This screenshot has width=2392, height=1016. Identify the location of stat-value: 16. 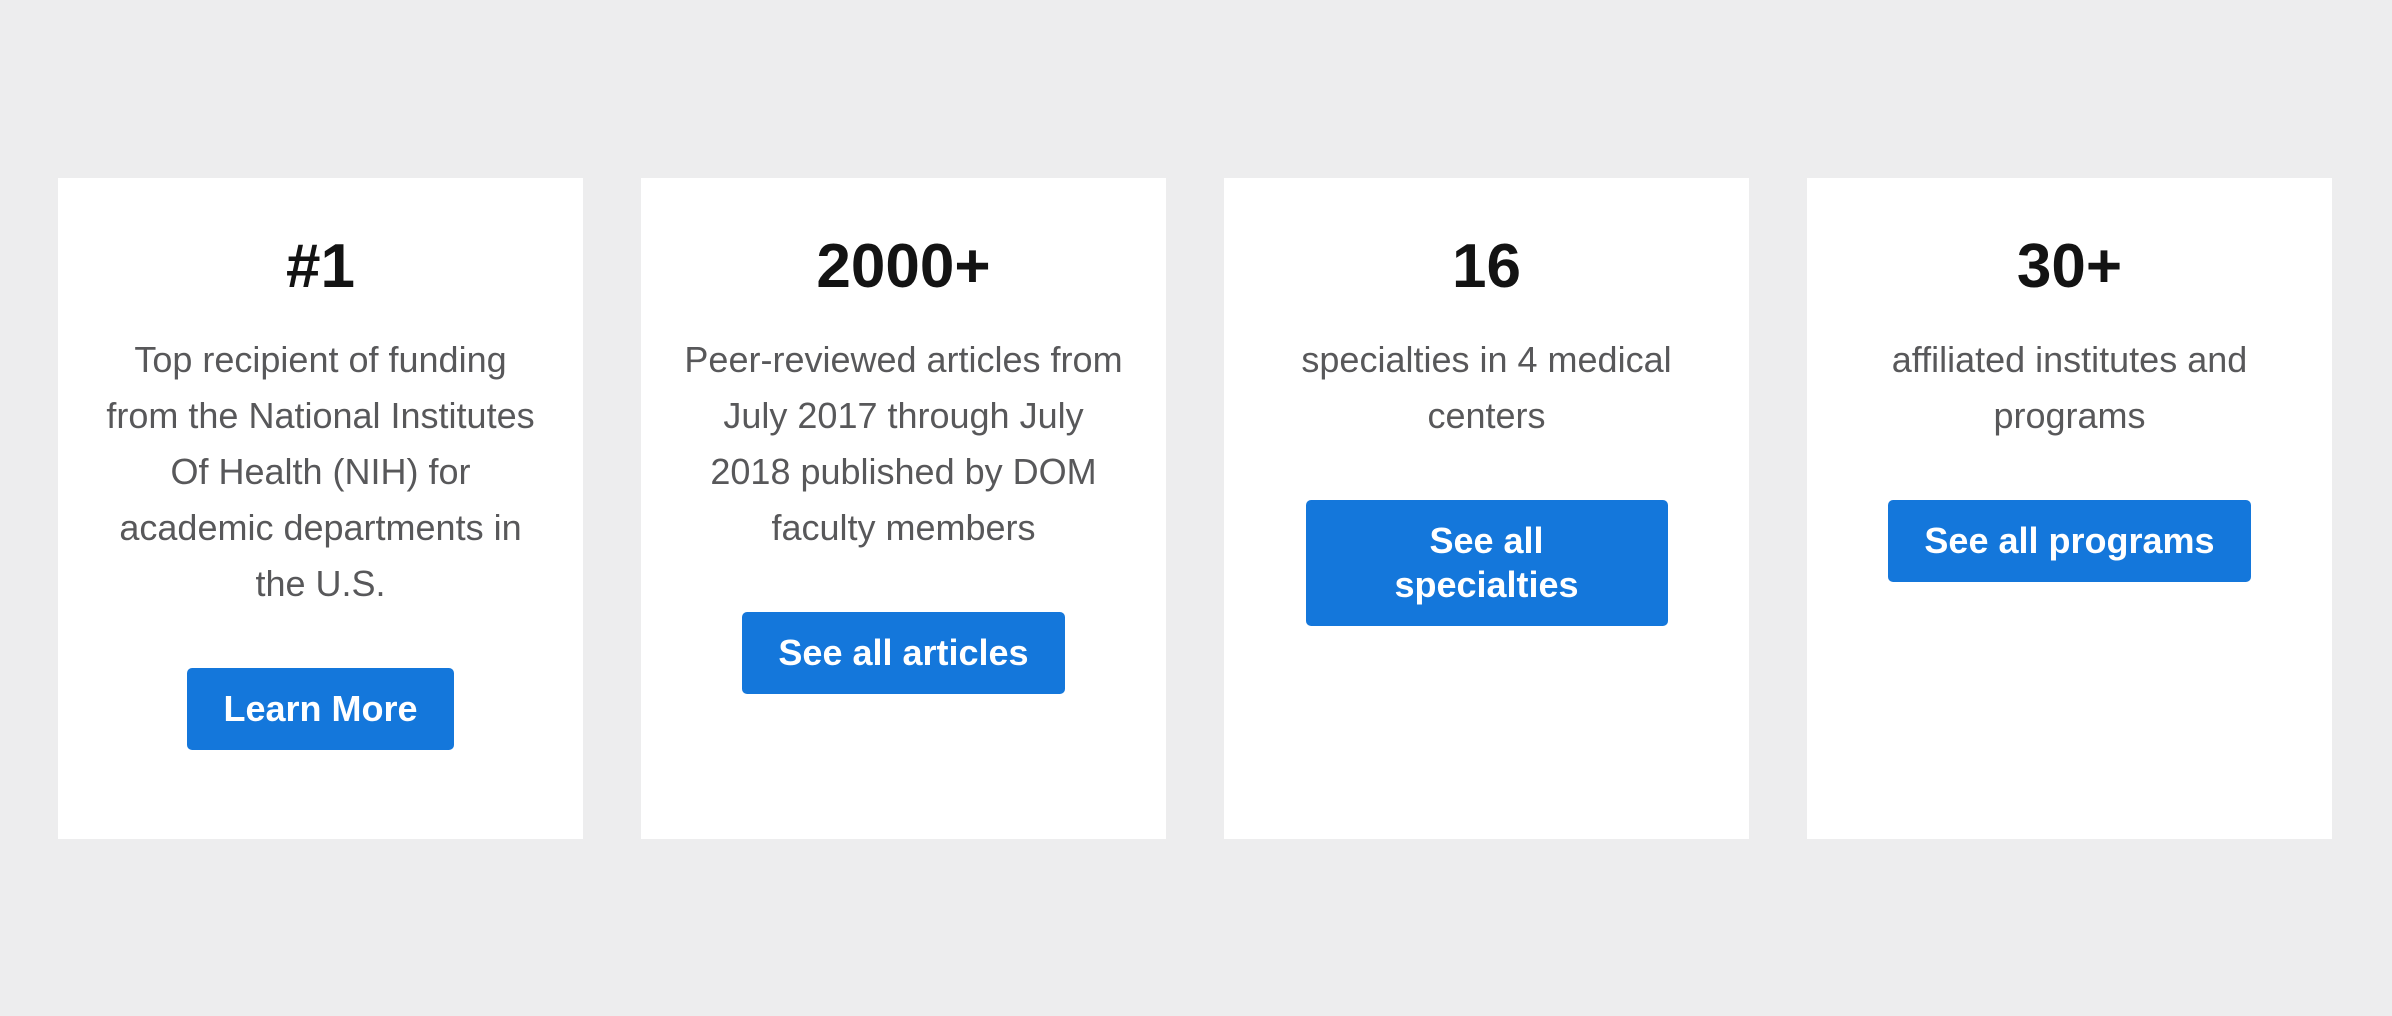
(1486, 266).